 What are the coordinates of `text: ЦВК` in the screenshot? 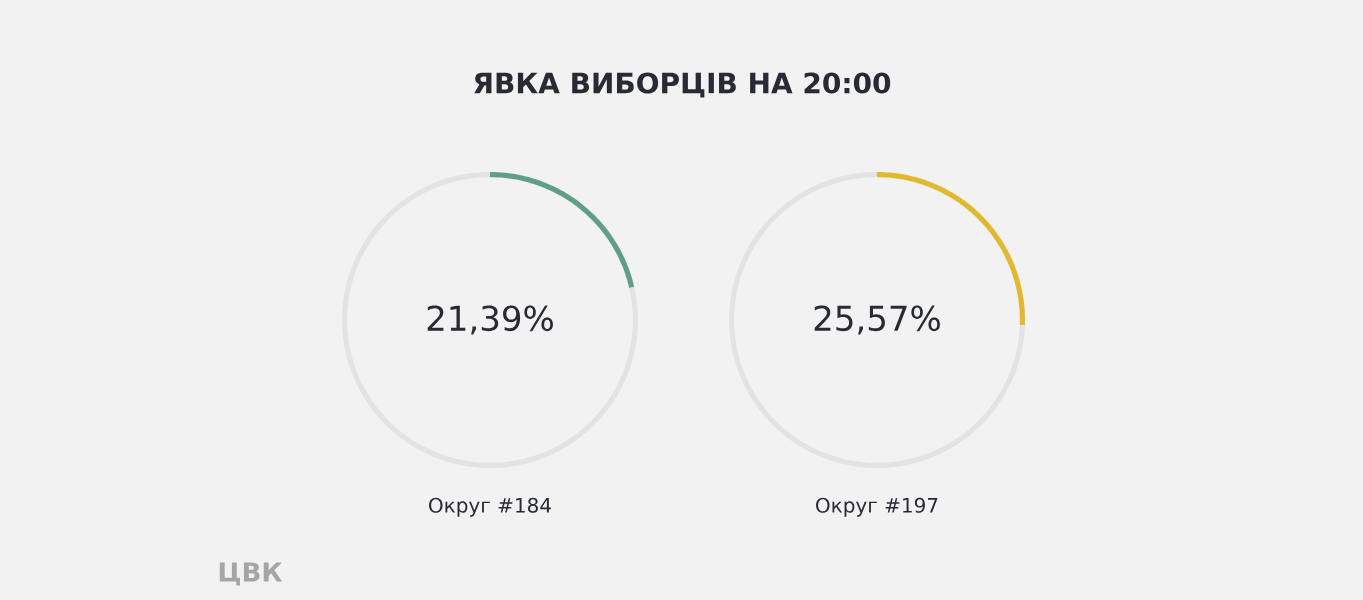 It's located at (251, 574).